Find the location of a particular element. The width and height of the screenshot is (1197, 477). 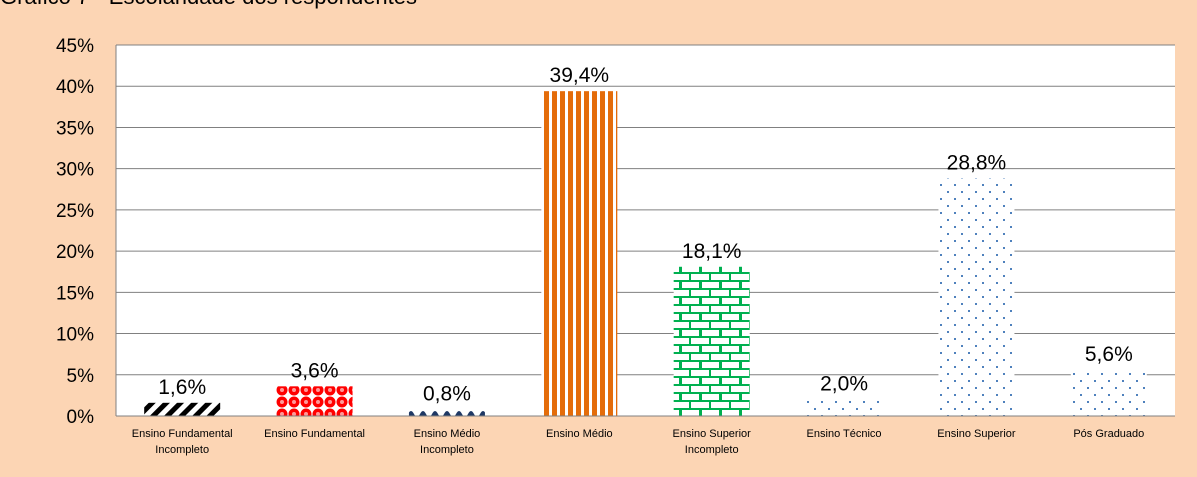

data-label: 18,1% is located at coordinates (712, 251).